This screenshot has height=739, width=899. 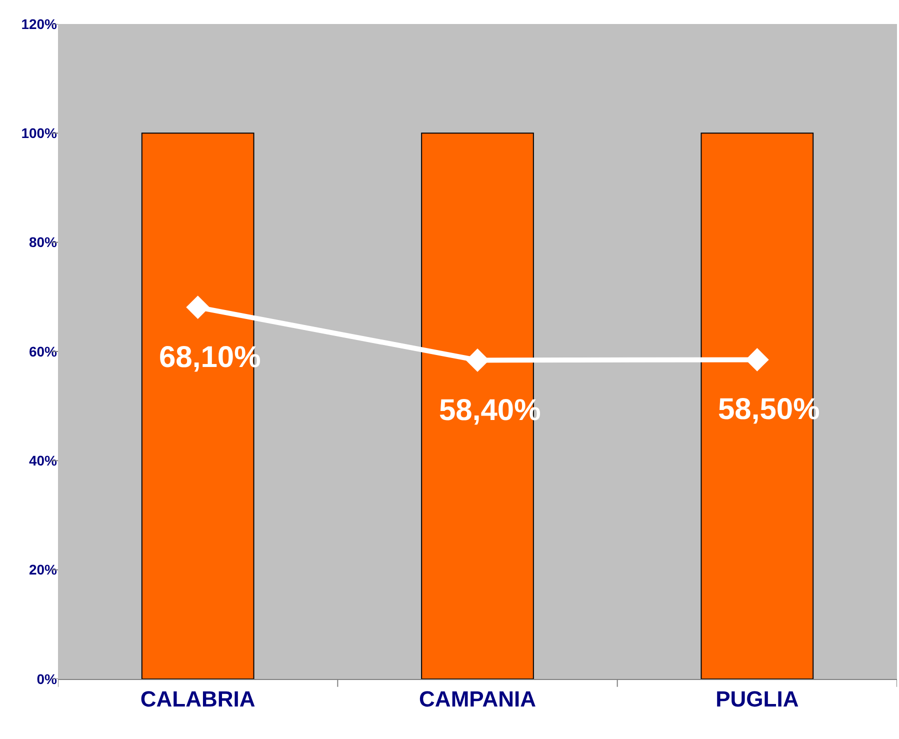 I want to click on x-tick-label: CAMPANIA, so click(x=477, y=699).